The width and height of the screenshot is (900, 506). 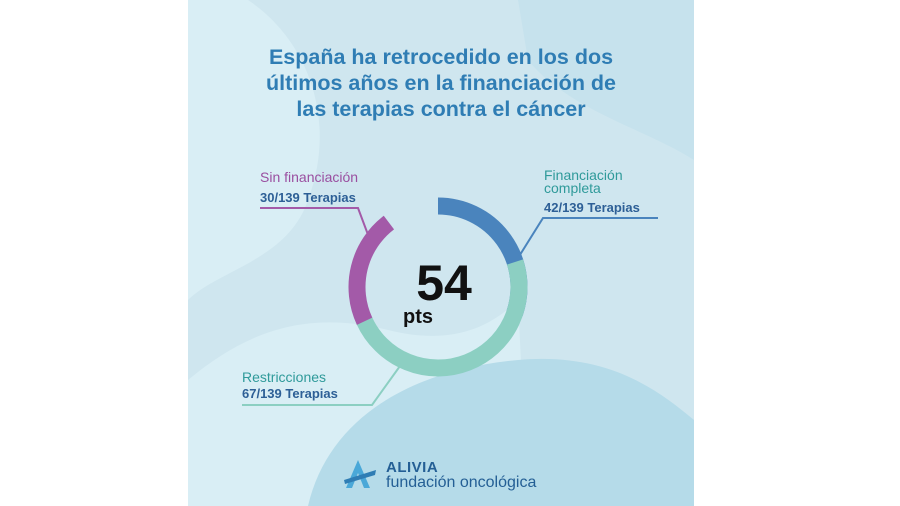 What do you see at coordinates (290, 393) in the screenshot?
I see `value-restrictions: 67/139 Terapias` at bounding box center [290, 393].